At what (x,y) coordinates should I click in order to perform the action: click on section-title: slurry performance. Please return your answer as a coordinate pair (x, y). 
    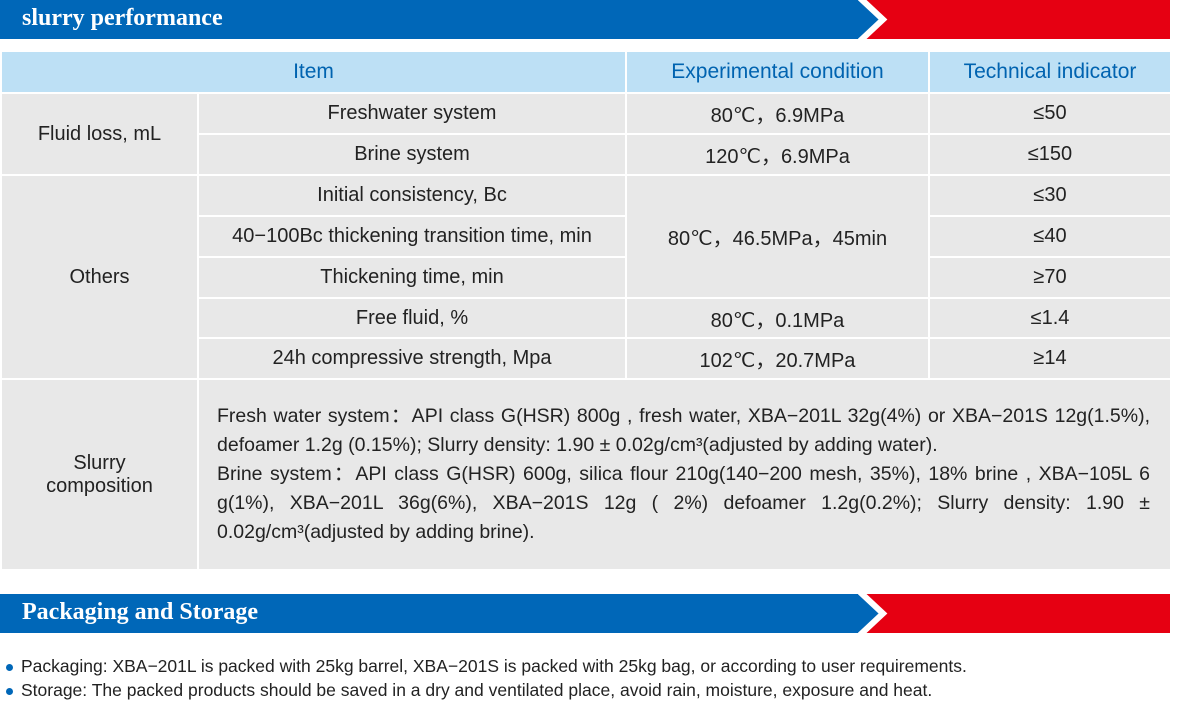
    Looking at the image, I should click on (122, 18).